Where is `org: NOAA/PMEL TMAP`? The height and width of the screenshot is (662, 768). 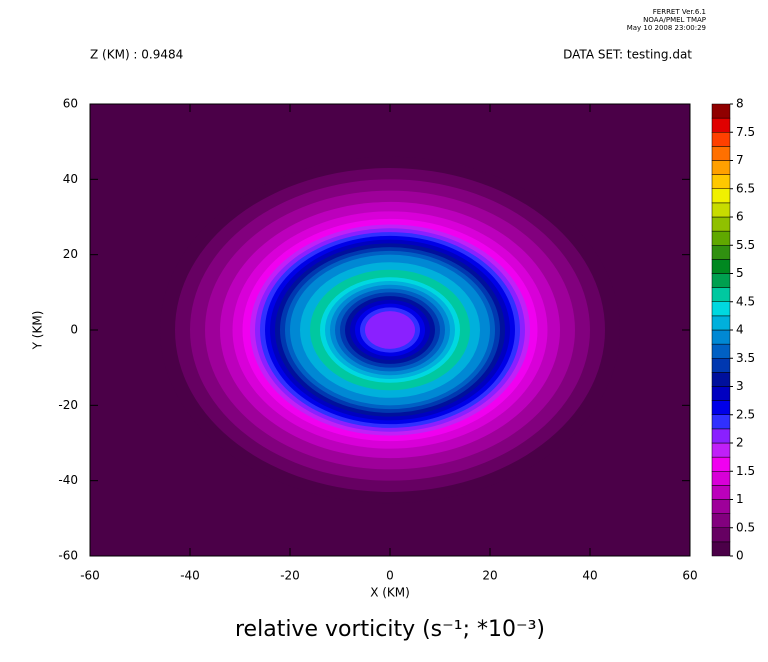 org: NOAA/PMEL TMAP is located at coordinates (674, 20).